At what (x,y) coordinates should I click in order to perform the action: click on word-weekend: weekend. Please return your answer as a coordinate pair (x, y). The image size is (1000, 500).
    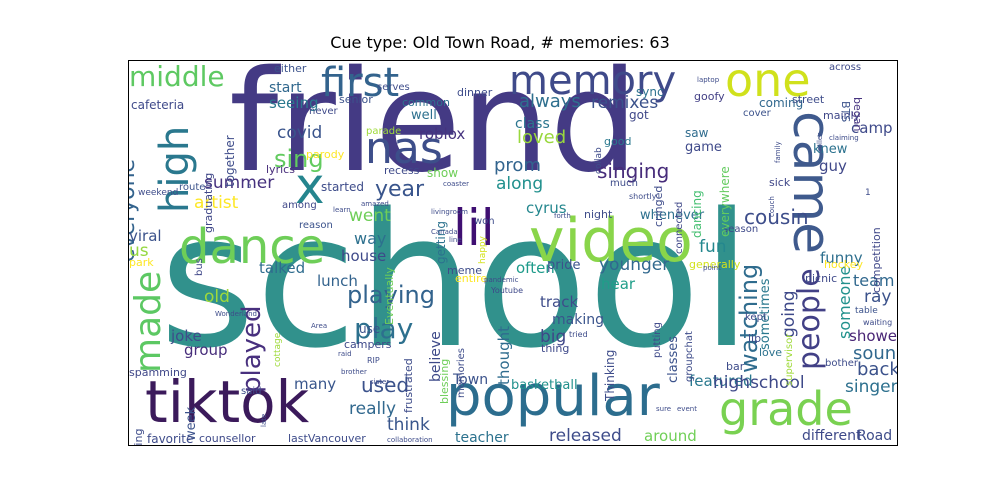
    Looking at the image, I should click on (158, 193).